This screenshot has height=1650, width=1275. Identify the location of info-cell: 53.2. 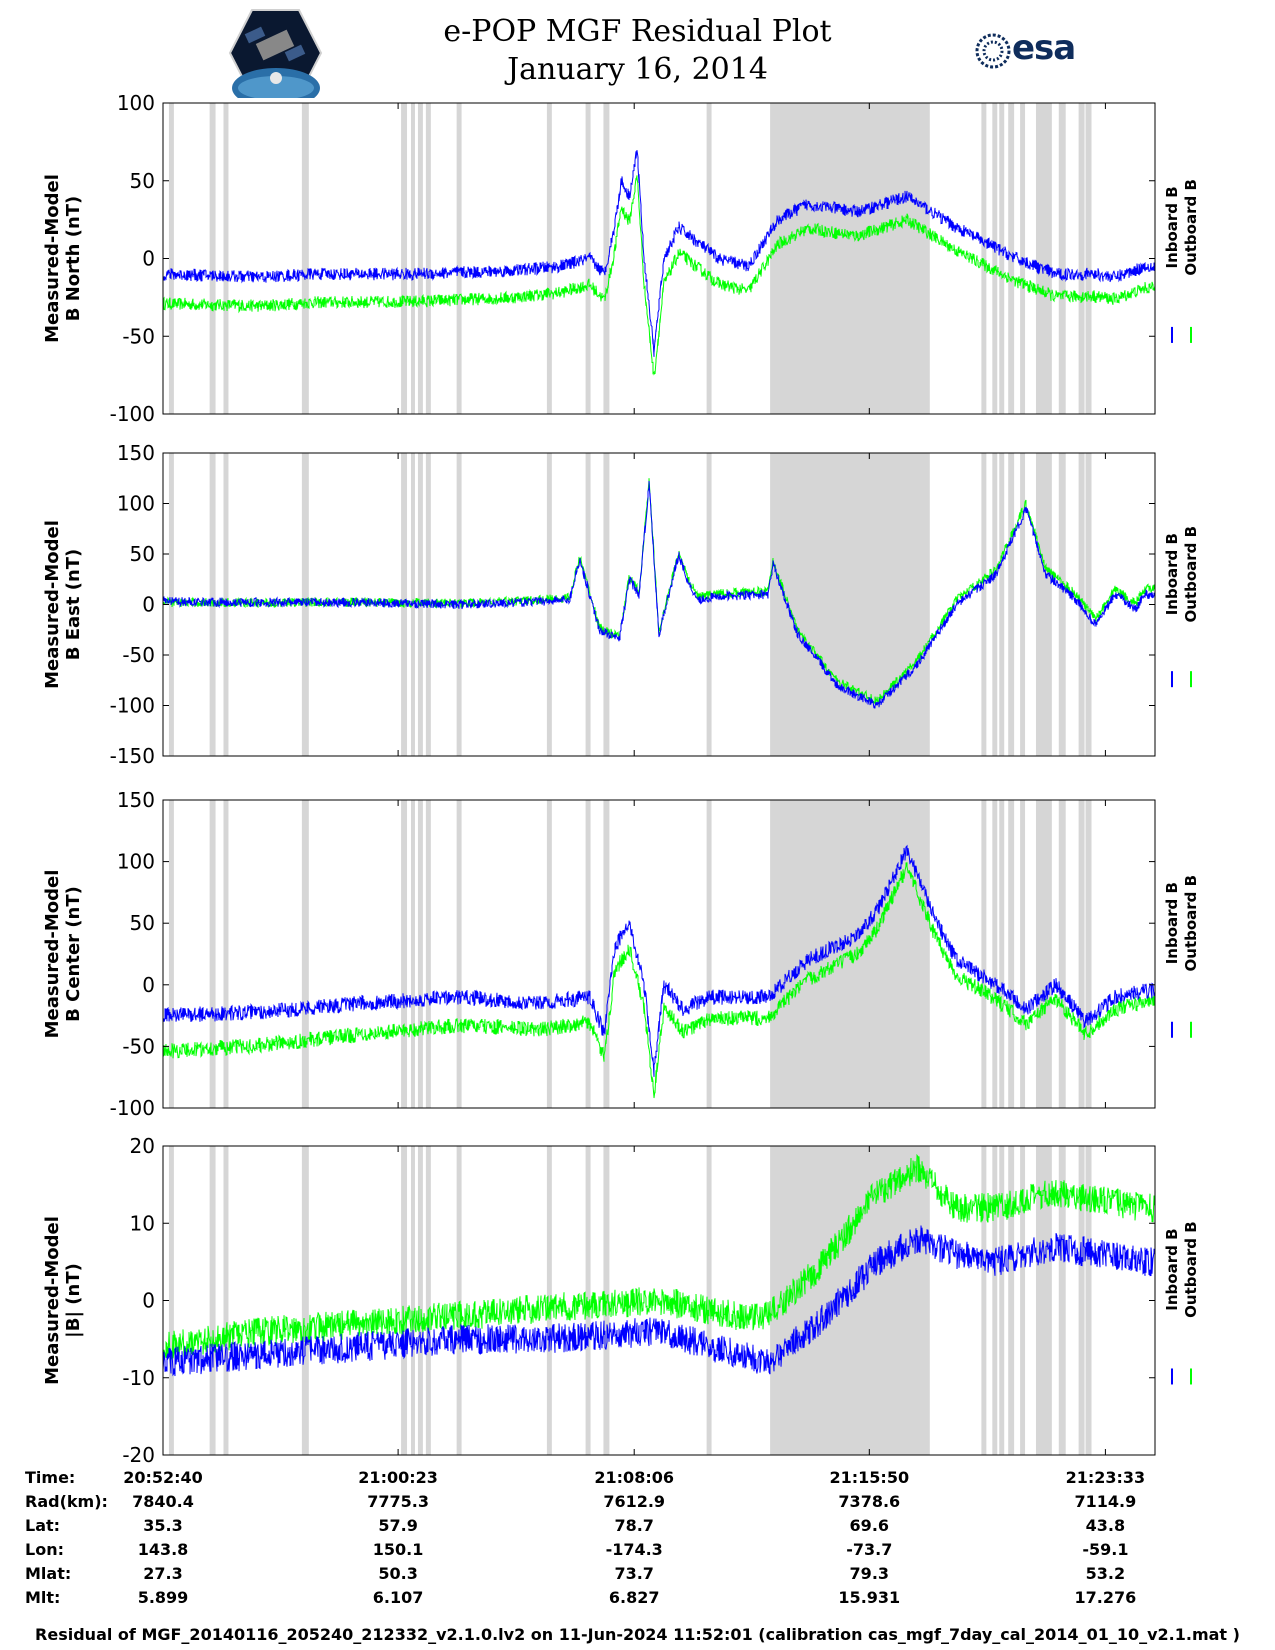
(1105, 1573).